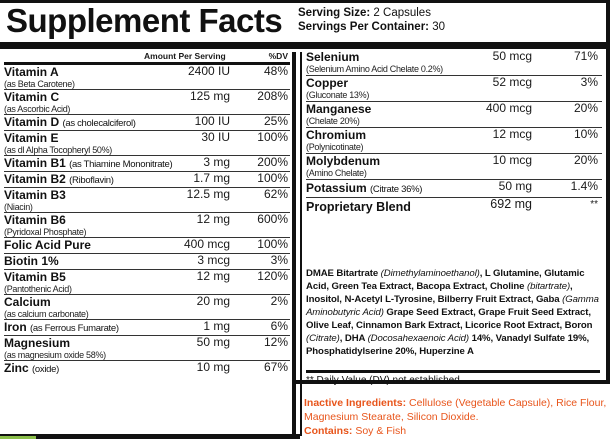 The image size is (615, 439). Describe the element at coordinates (272, 162) in the screenshot. I see `nutrient-dv: 200%` at that location.